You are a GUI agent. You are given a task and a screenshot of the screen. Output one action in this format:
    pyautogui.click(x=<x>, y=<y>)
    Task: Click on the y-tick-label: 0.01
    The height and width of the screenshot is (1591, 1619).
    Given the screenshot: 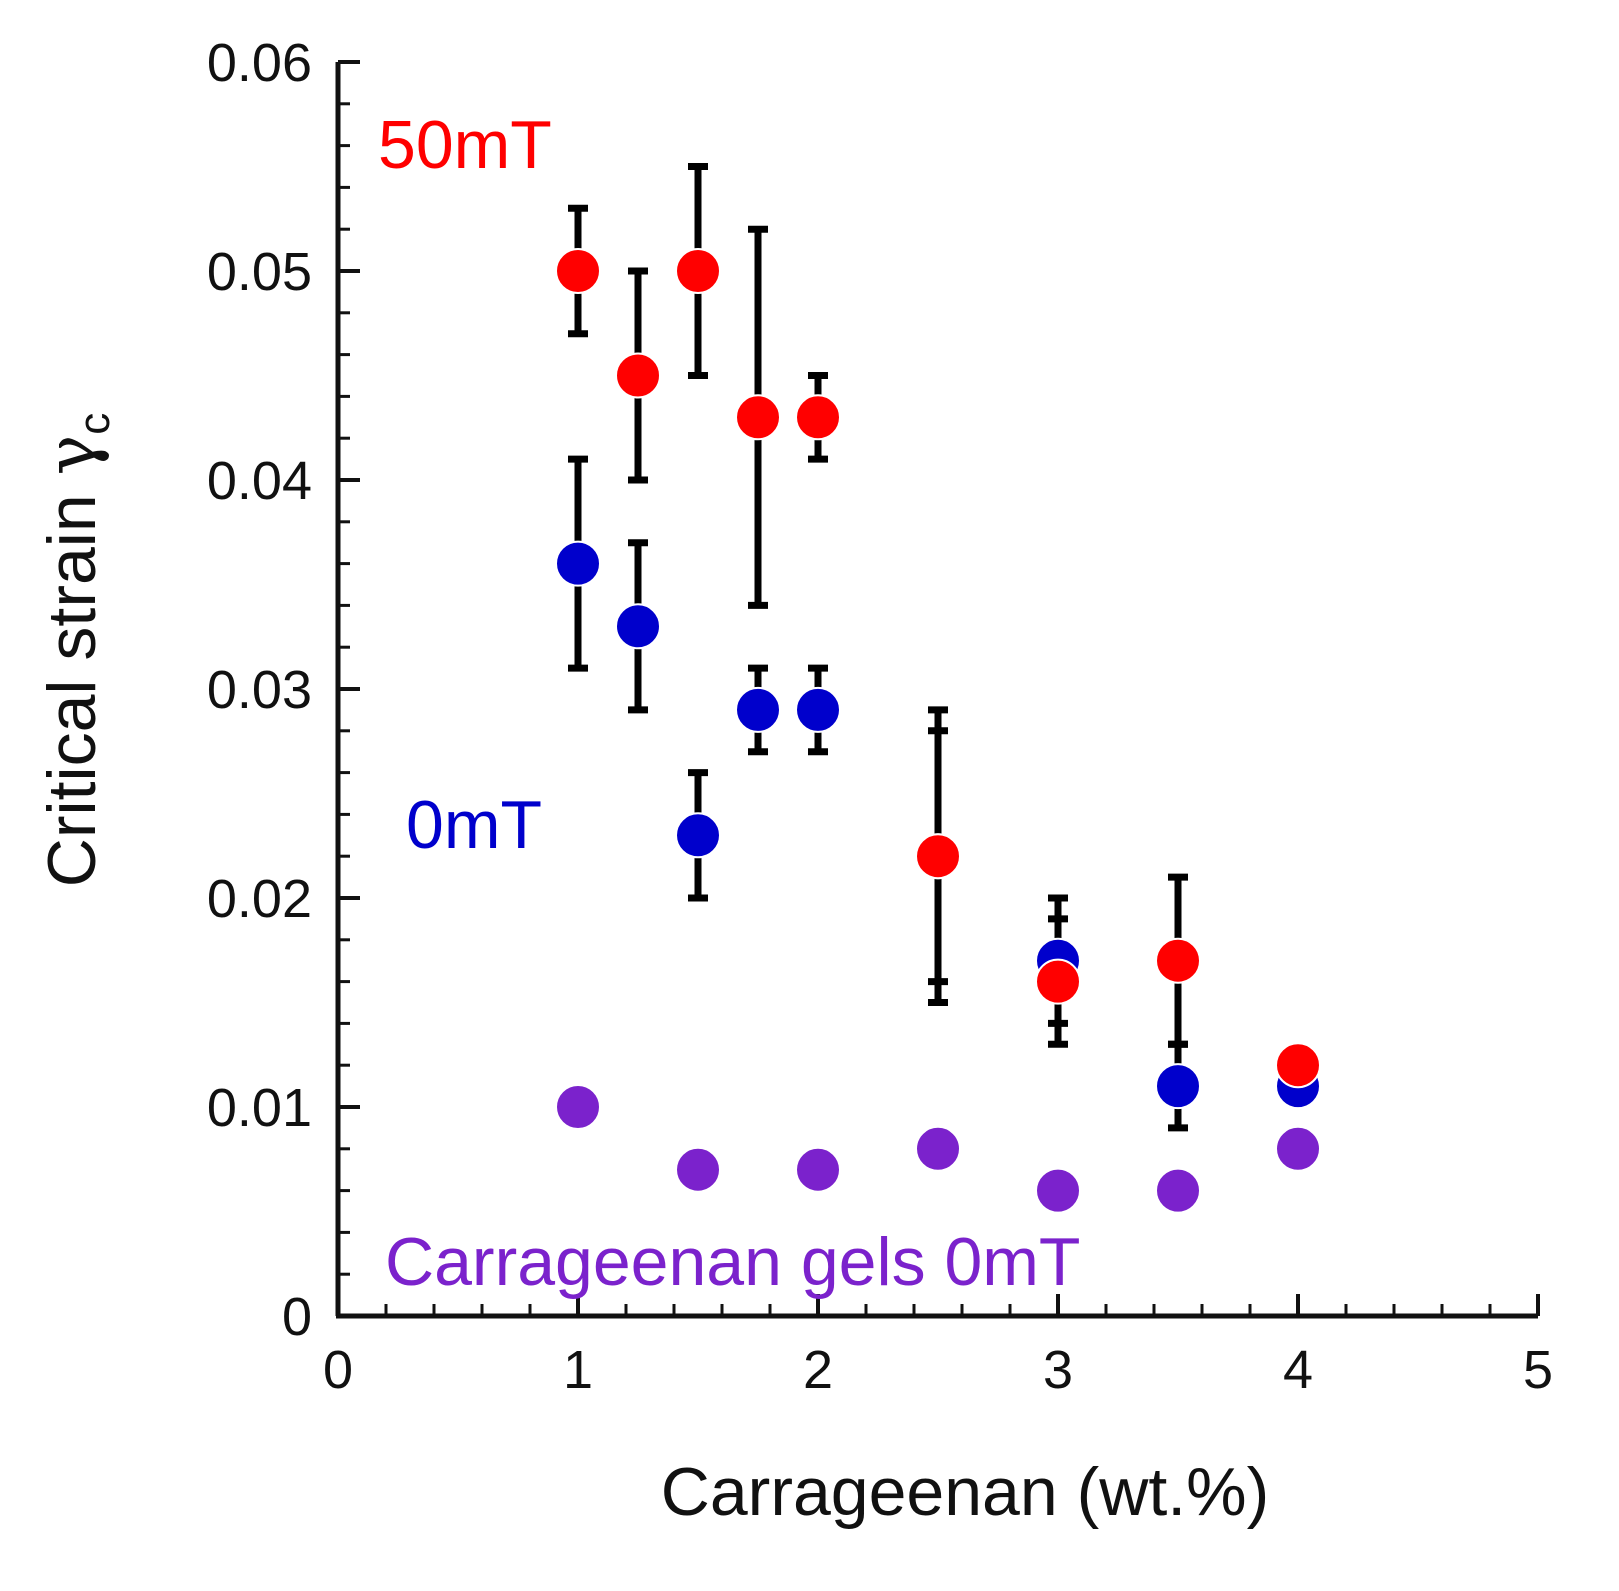 What is the action you would take?
    pyautogui.click(x=259, y=1108)
    